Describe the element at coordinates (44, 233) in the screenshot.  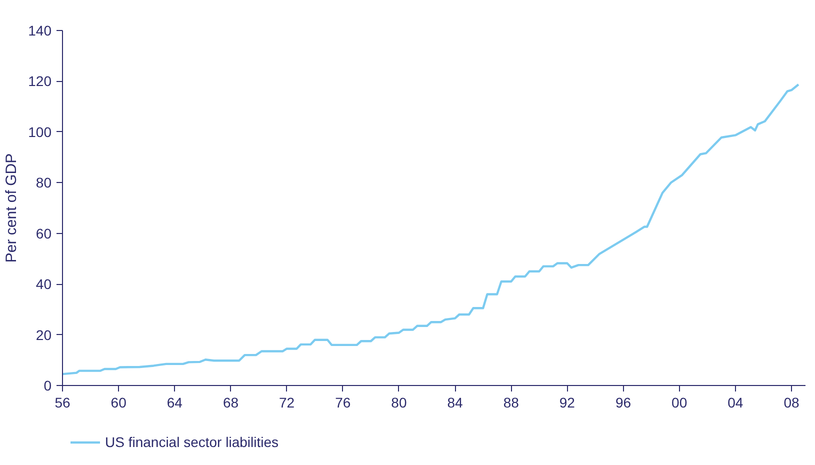
I see `y-tick-label: 60` at that location.